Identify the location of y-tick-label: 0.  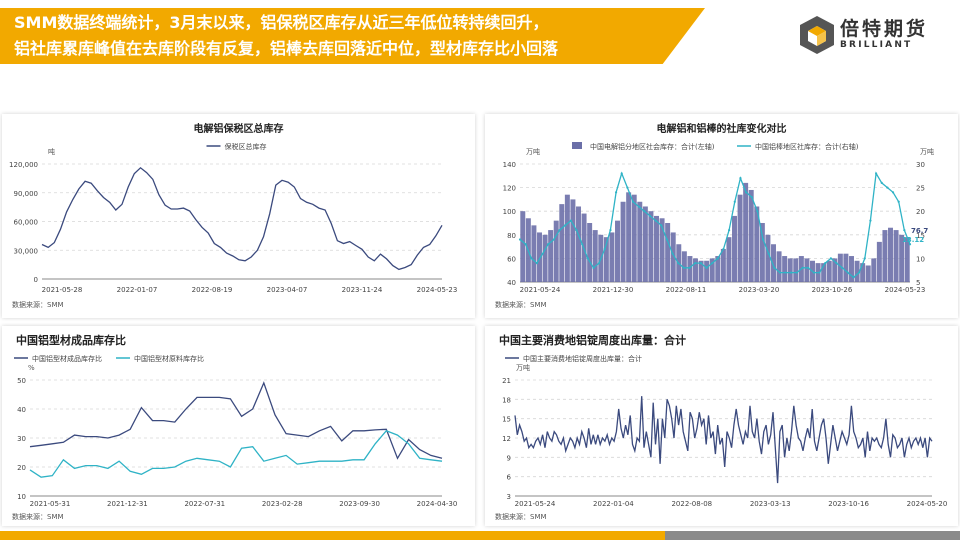
(36, 280).